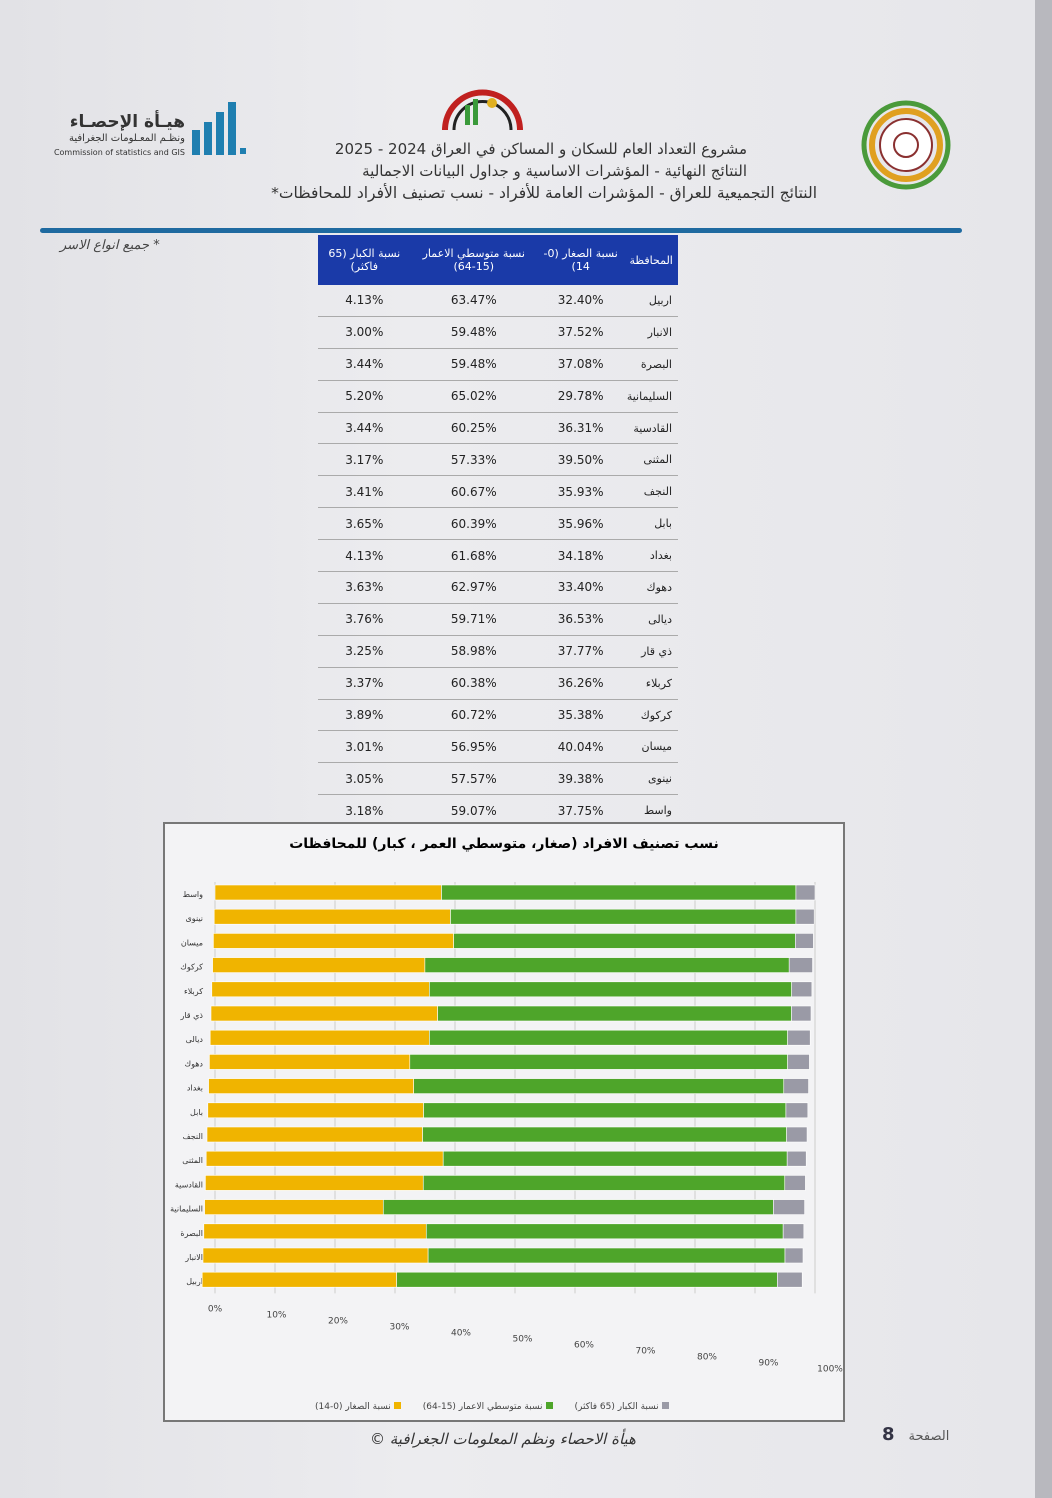 The height and width of the screenshot is (1498, 1052). Describe the element at coordinates (474, 779) in the screenshot. I see `working-age-cell: 57.57%` at that location.